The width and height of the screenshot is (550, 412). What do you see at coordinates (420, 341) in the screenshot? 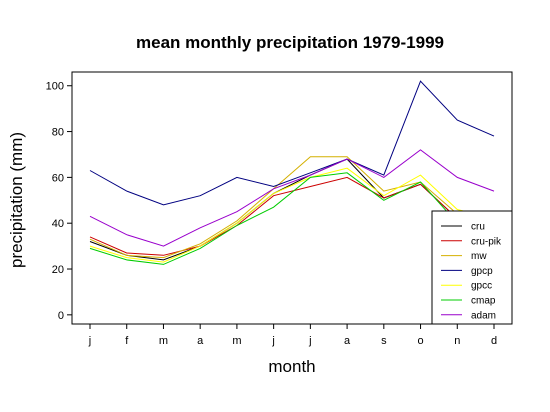
I see `x-tick-label: o` at bounding box center [420, 341].